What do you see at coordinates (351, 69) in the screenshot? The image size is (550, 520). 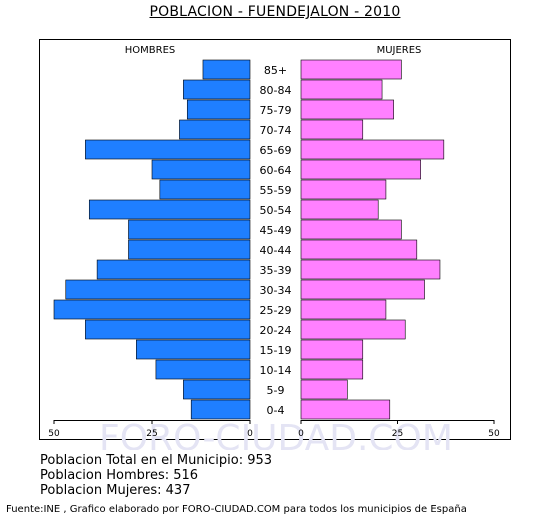 I see `bar-mujeres-85+` at bounding box center [351, 69].